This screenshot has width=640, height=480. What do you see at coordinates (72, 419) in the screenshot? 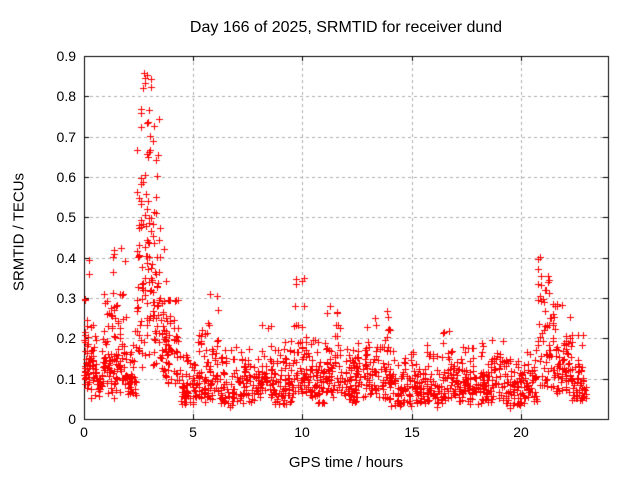
I see `y-tick-label: 0` at bounding box center [72, 419].